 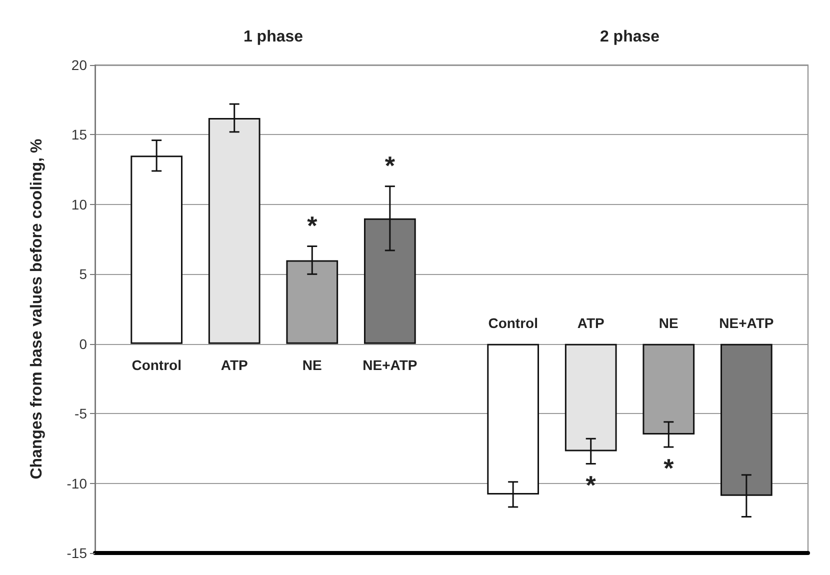 I want to click on series-label: Control, so click(x=157, y=364).